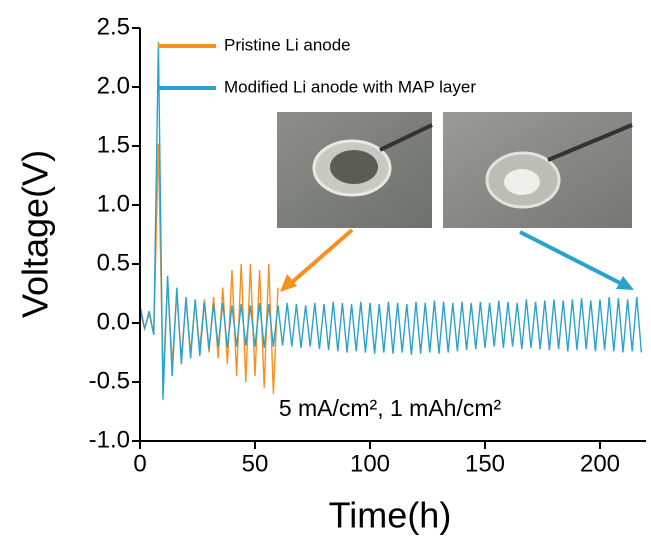 Image resolution: width=651 pixels, height=536 pixels. Describe the element at coordinates (538, 170) in the screenshot. I see `photo-modified` at that location.